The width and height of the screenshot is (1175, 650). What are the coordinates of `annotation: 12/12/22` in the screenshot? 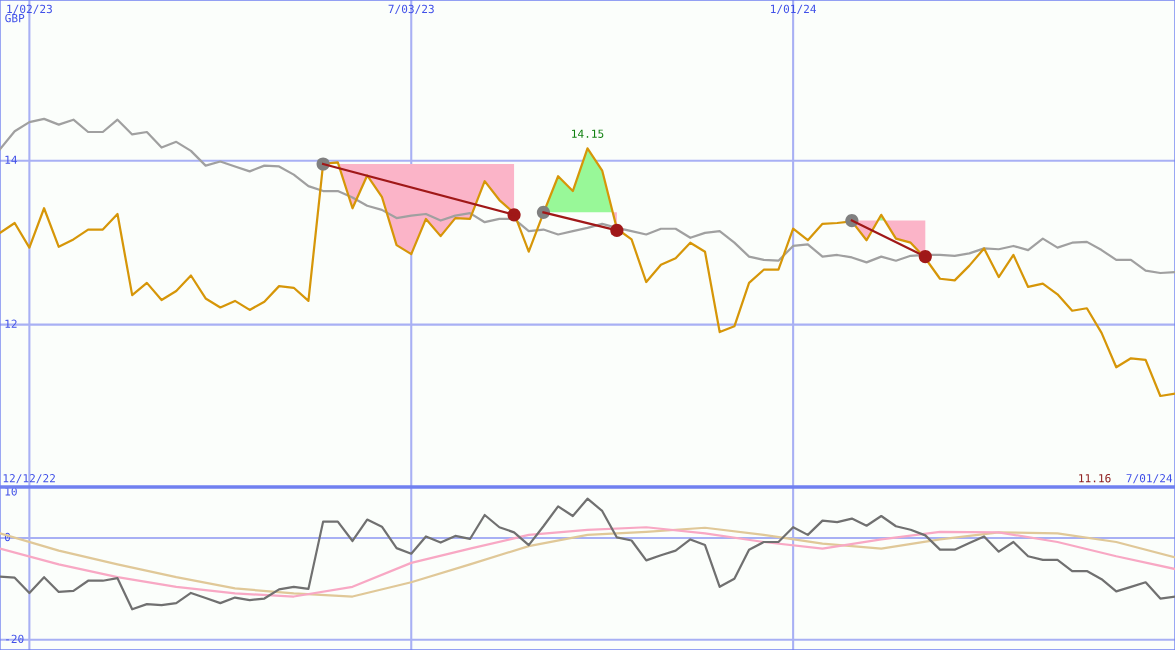 It's located at (29, 479).